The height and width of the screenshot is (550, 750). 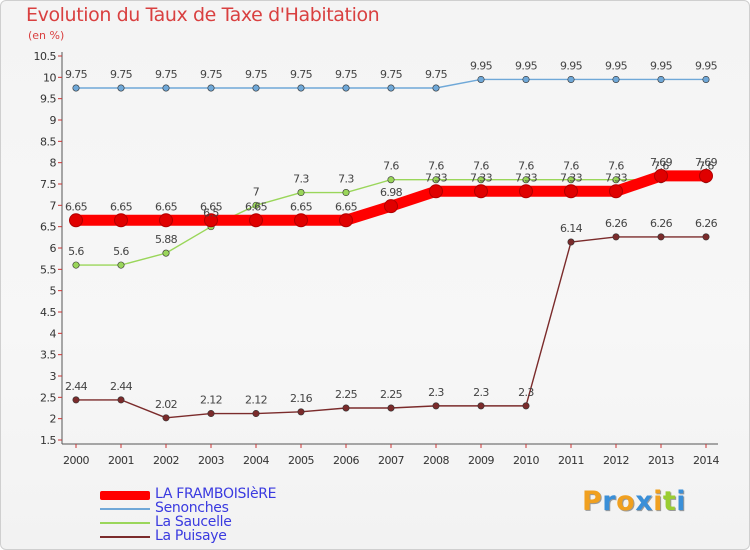 I want to click on proxiti-logo: Proxiti, so click(x=634, y=501).